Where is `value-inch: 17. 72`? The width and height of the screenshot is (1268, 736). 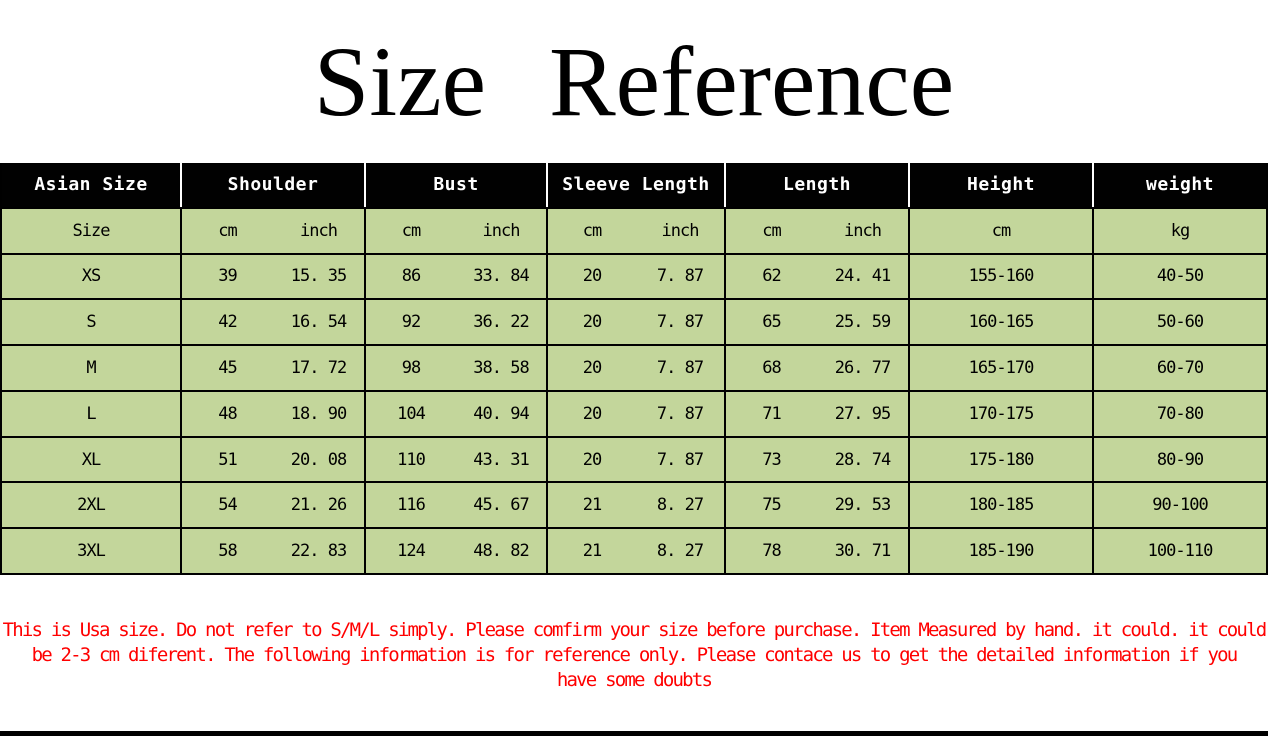 value-inch: 17. 72 is located at coordinates (318, 367).